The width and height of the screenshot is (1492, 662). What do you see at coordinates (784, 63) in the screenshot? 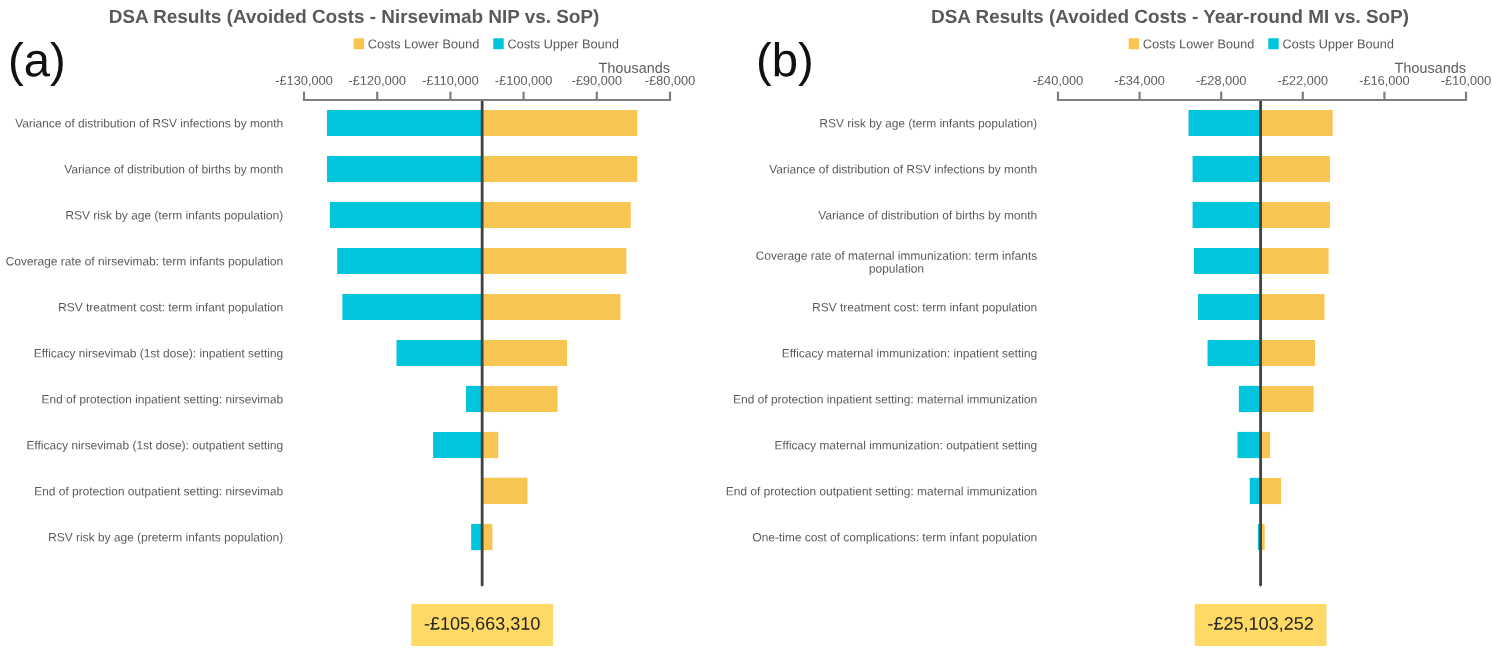
I see `text: (b)` at bounding box center [784, 63].